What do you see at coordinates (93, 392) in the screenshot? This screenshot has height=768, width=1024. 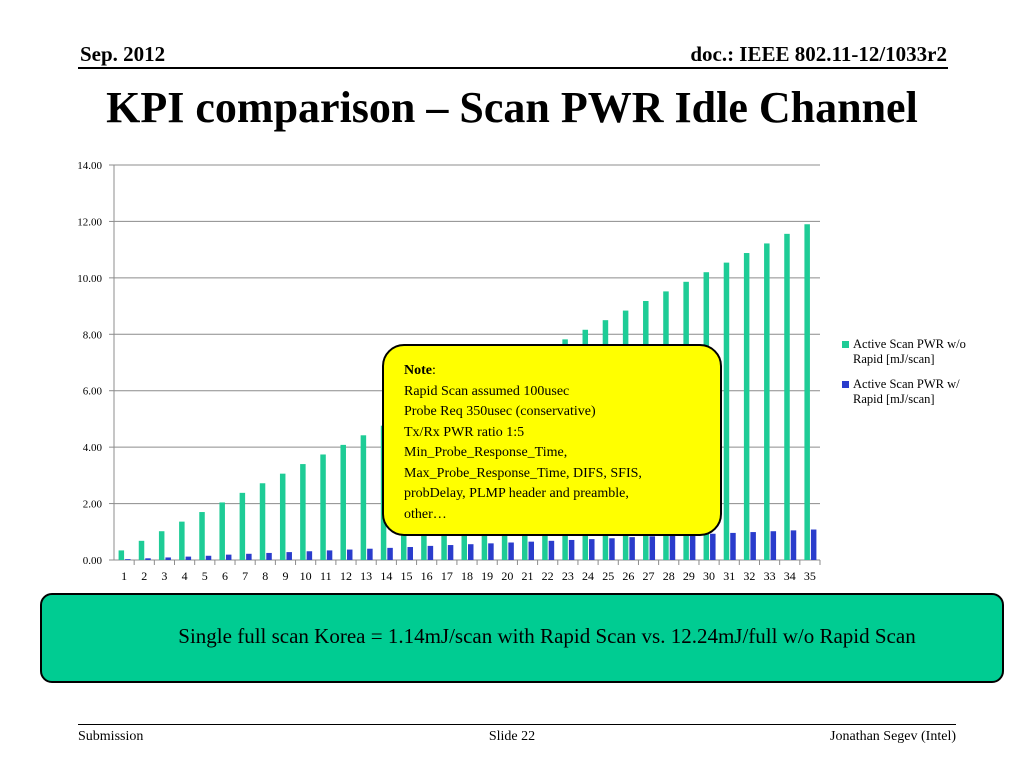 I see `y-tick-label: 6.00` at bounding box center [93, 392].